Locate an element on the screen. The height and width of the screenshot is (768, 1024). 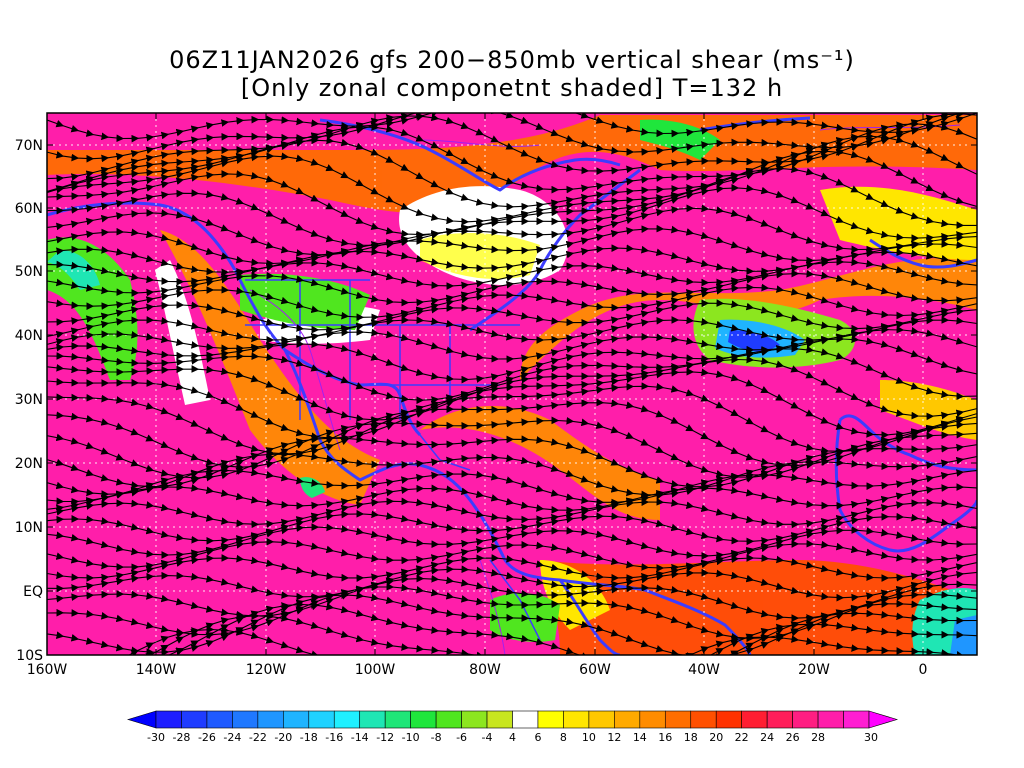
colorbar-label: -30 is located at coordinates (156, 737).